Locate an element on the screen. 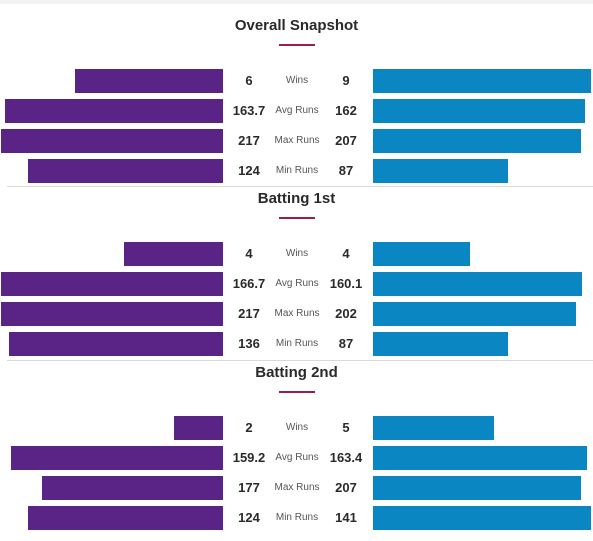  left-team-value: 136 is located at coordinates (249, 343).